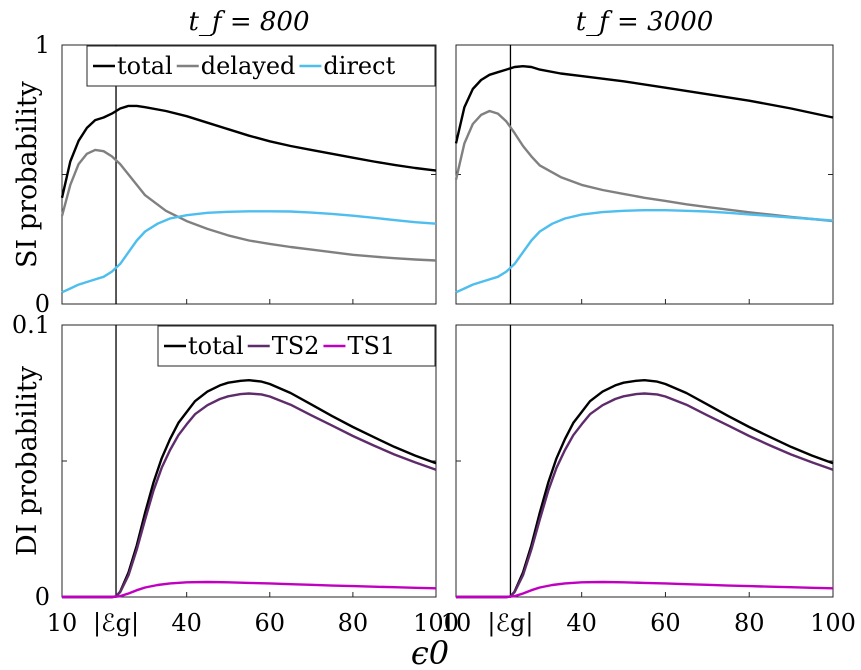  I want to click on y-tick-label: 1, so click(42, 45).